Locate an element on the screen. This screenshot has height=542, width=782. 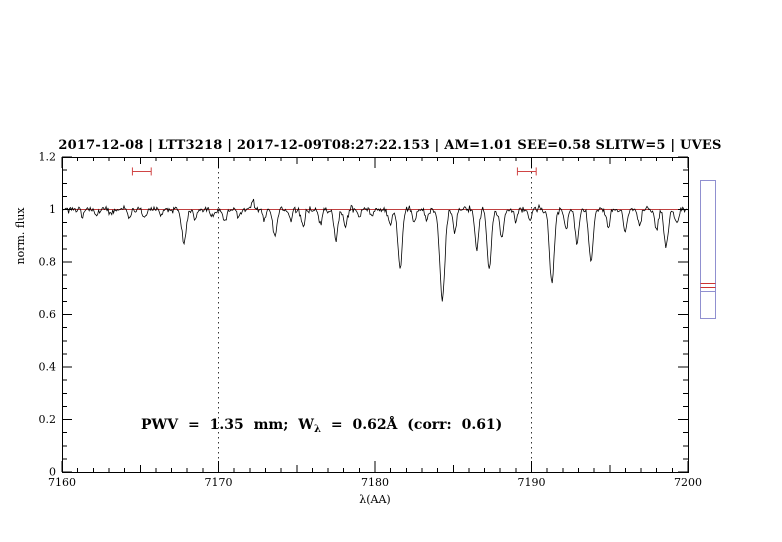
y-tick-label: 1 is located at coordinates (52, 209).